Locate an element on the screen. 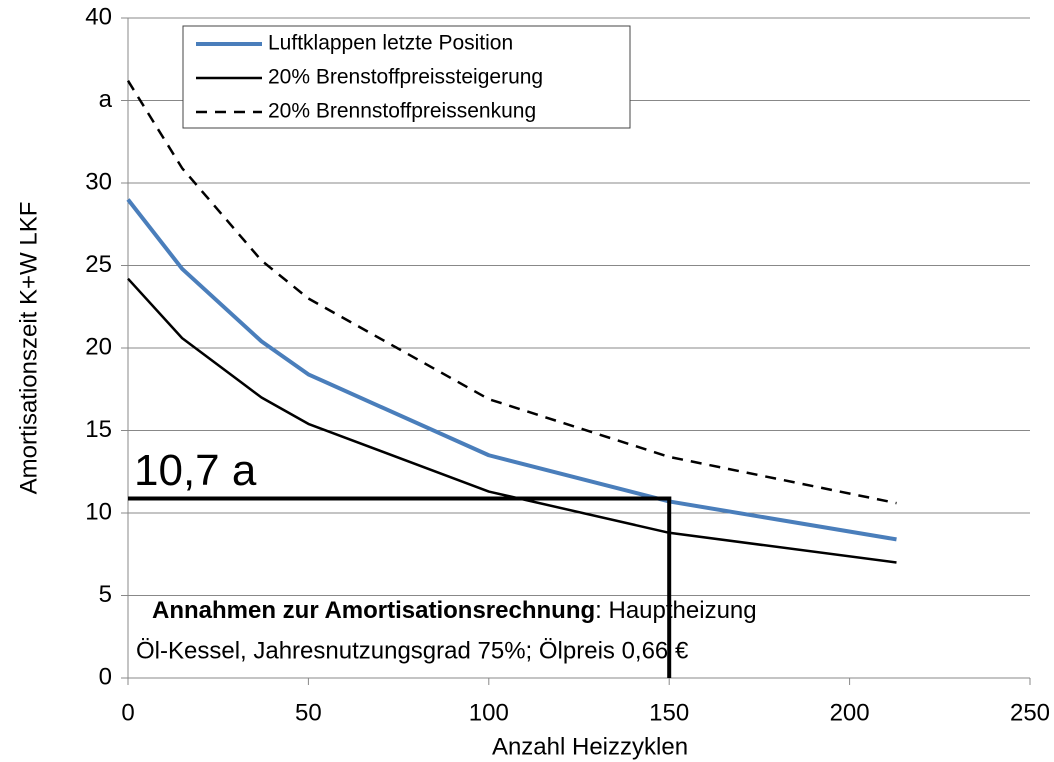 This screenshot has height=762, width=1054. y-tick-label: 0 is located at coordinates (105, 676).